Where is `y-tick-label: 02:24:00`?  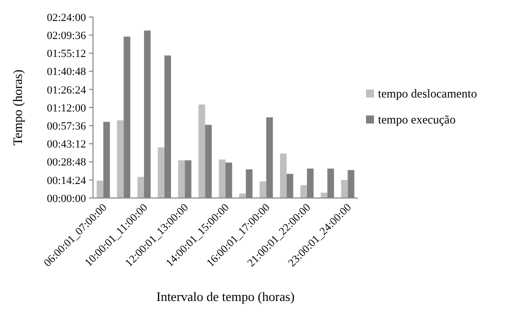
y-tick-label: 02:24:00 is located at coordinates (66, 18).